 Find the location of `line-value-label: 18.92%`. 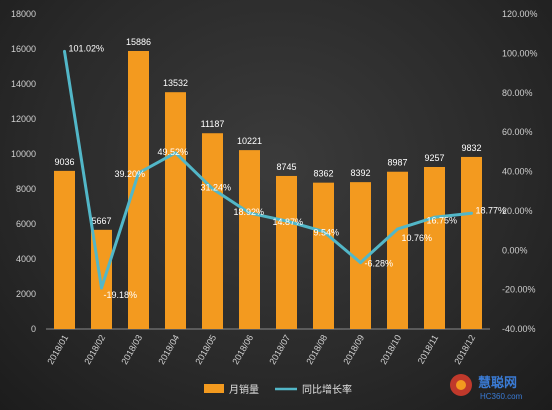

line-value-label: 18.92% is located at coordinates (249, 212).